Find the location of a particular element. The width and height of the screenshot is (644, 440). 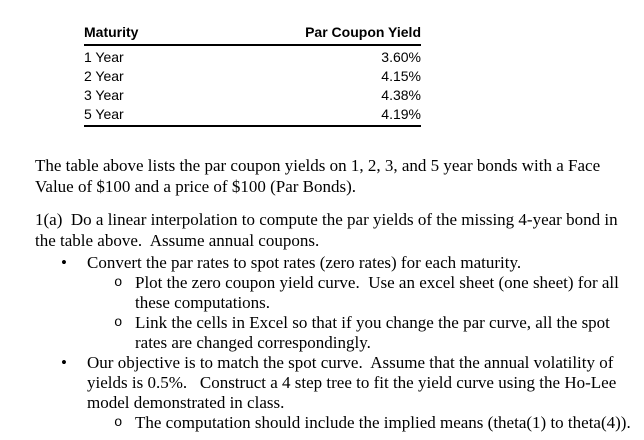

yield-cell: 4.38% is located at coordinates (401, 95).